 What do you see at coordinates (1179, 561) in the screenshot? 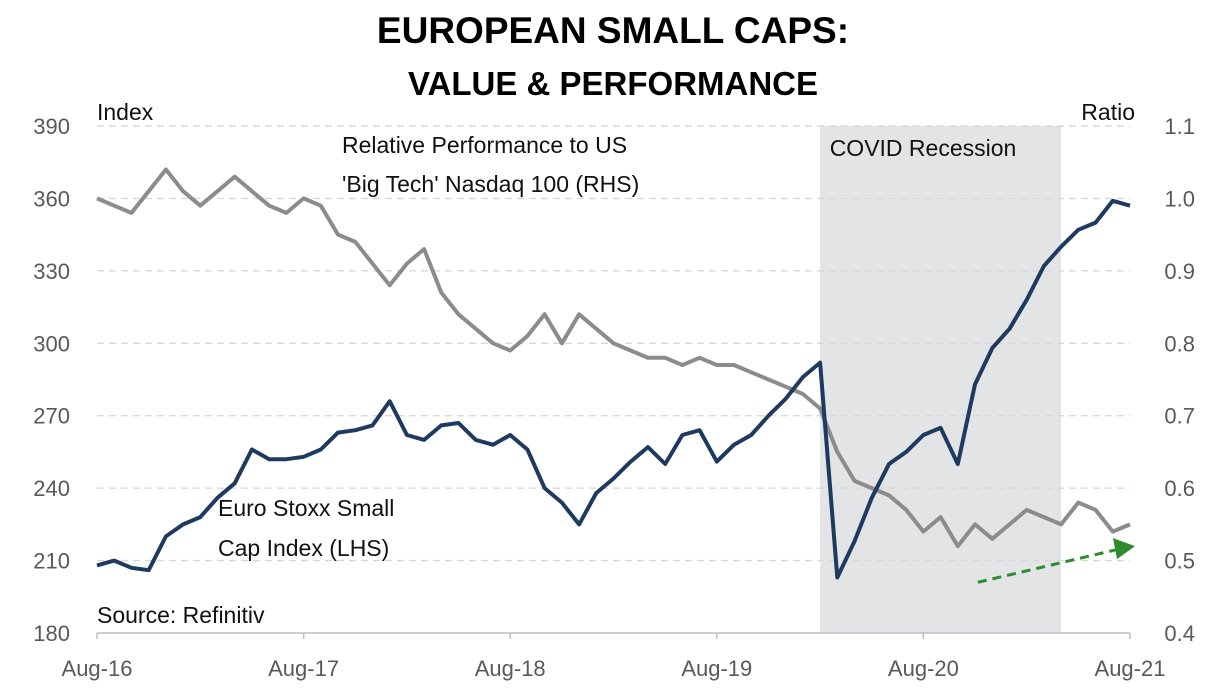
I see `right-tick-label: 0.5` at bounding box center [1179, 561].